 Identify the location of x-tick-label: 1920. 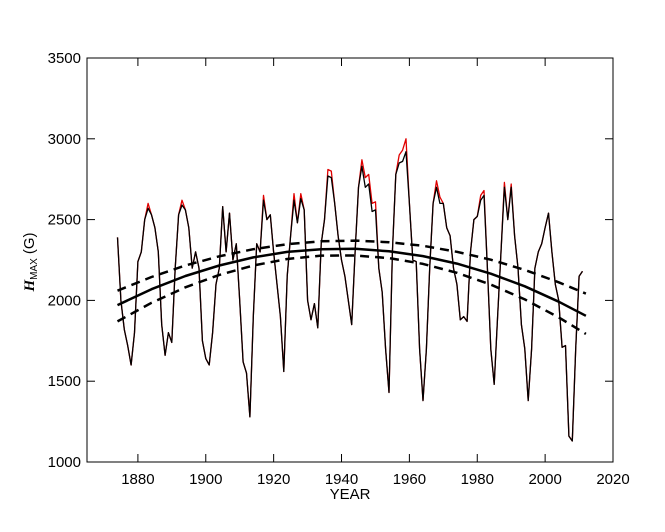
(273, 479).